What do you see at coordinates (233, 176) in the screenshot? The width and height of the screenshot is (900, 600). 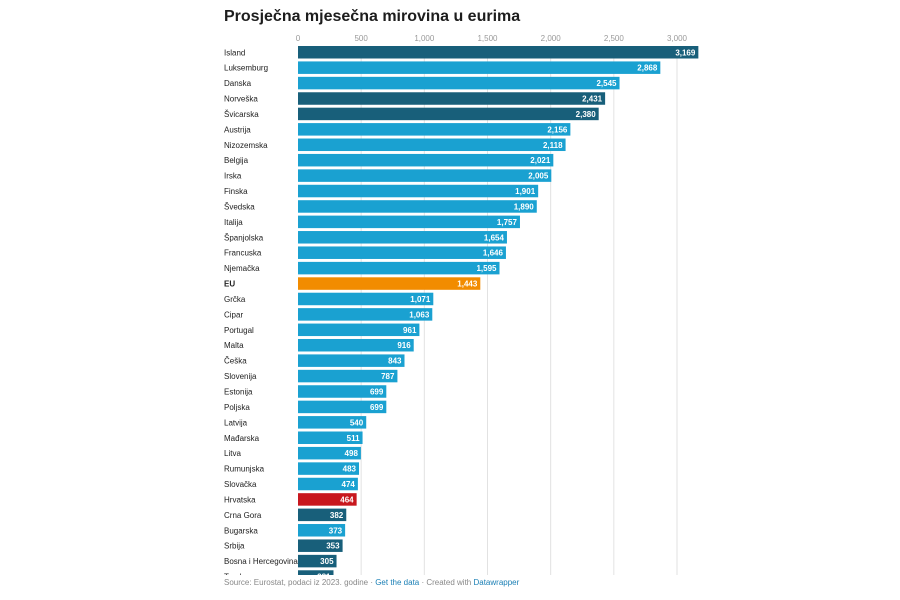 I see `category-label: Irska` at bounding box center [233, 176].